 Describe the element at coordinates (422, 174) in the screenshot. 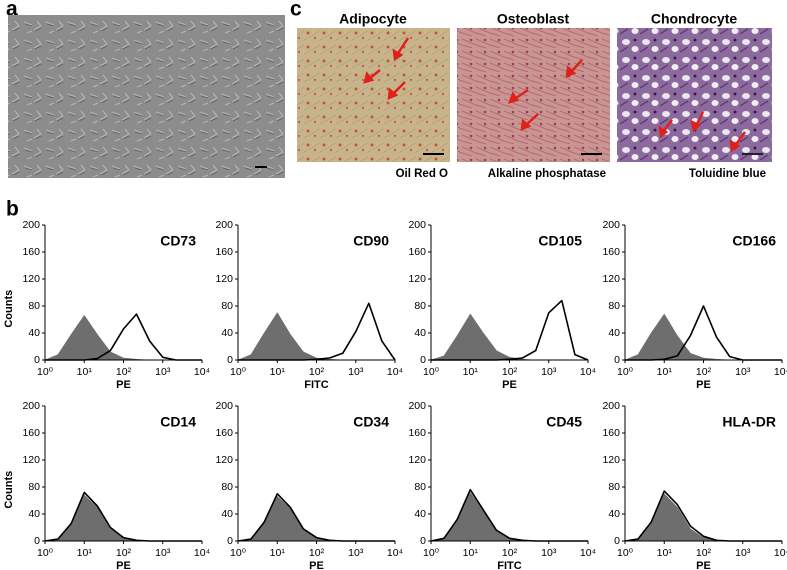

I see `stain-caption: Oil Red O` at that location.